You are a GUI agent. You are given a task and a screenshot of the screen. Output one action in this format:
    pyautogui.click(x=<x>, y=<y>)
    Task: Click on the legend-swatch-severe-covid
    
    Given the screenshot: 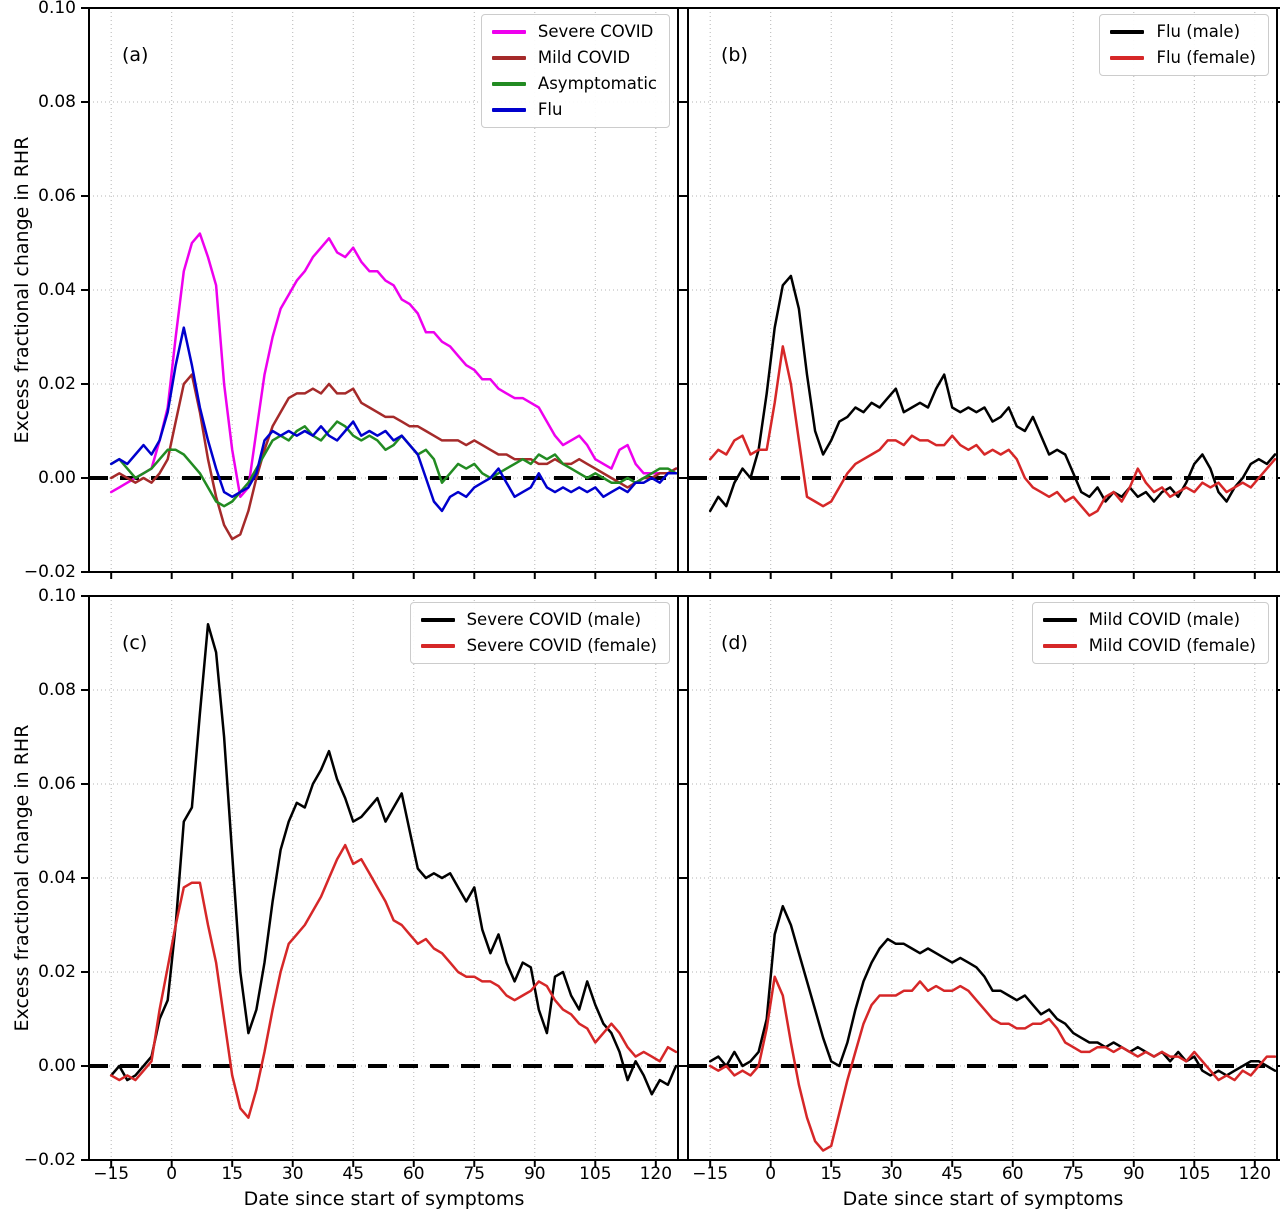 What is the action you would take?
    pyautogui.click(x=508, y=32)
    